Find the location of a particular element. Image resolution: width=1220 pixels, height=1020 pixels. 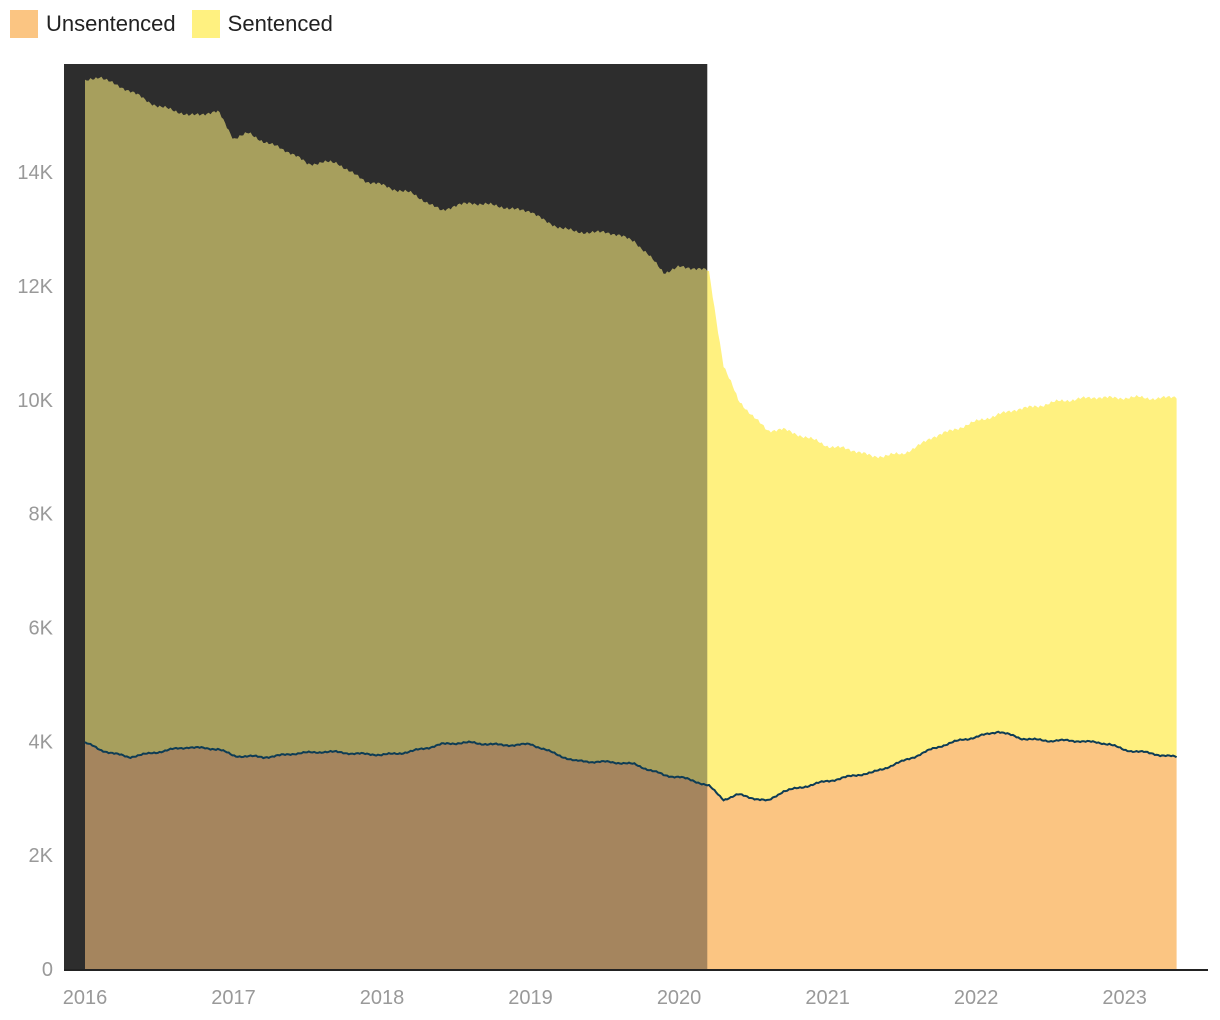

chart-legend: Unsentenced Sentenced is located at coordinates (179, 24).